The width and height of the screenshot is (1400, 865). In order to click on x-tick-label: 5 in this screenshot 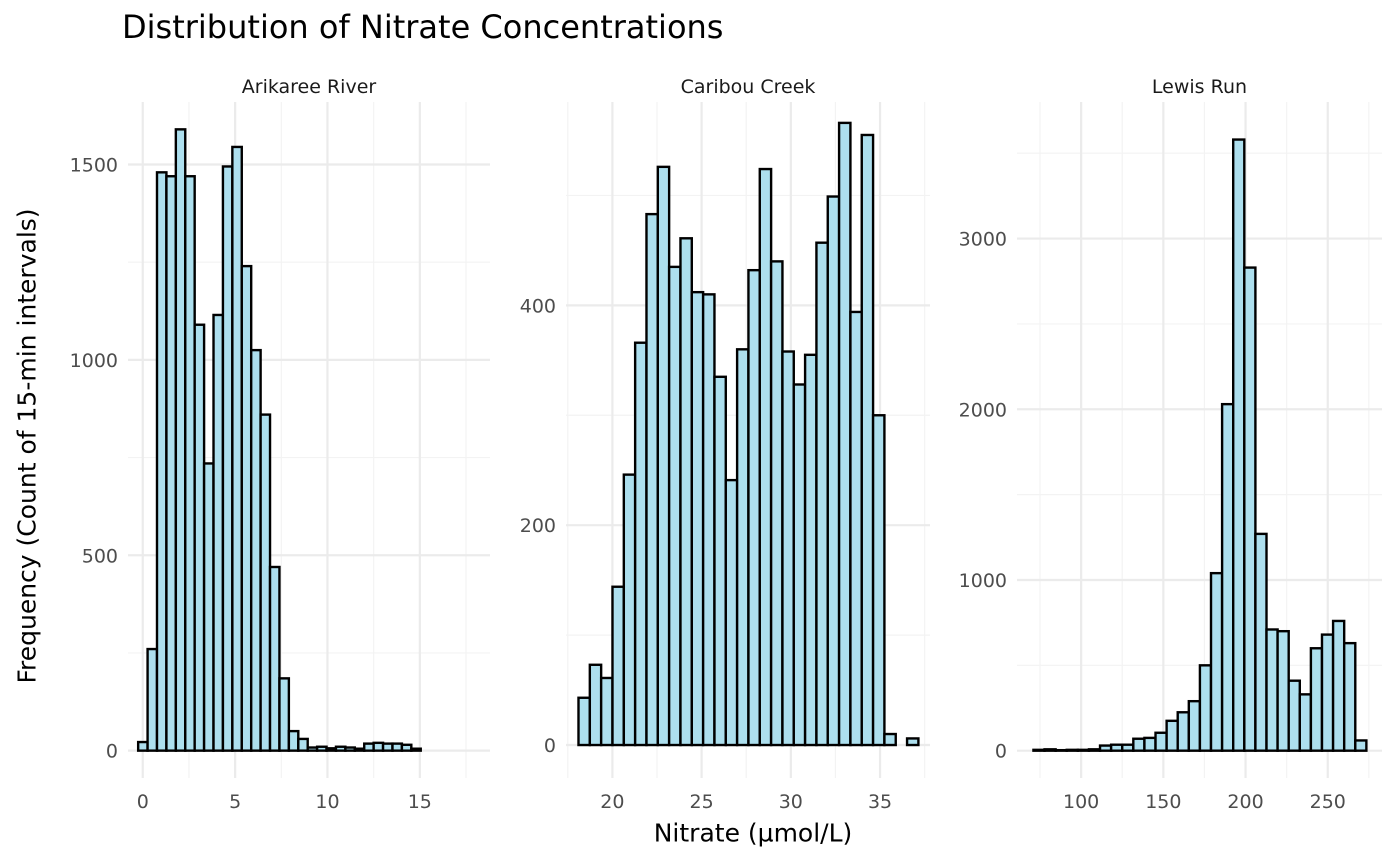, I will do `click(235, 802)`.